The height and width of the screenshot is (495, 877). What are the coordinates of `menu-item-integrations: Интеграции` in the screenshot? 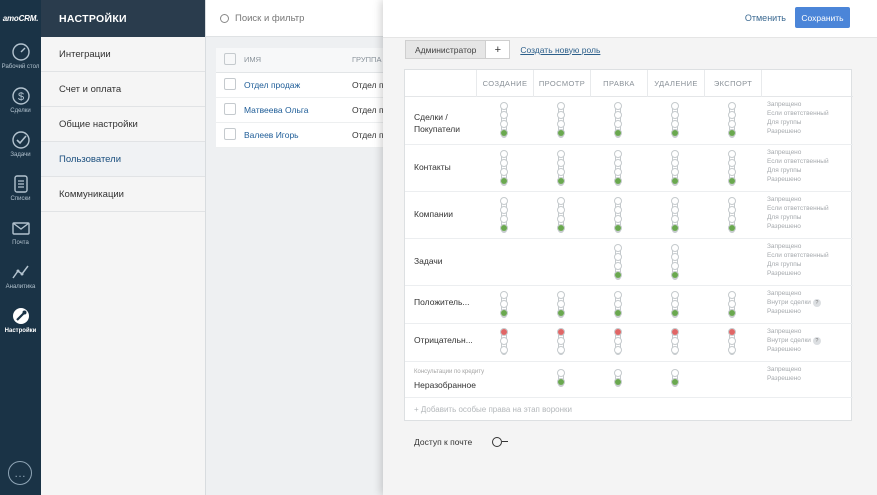 It's located at (123, 54).